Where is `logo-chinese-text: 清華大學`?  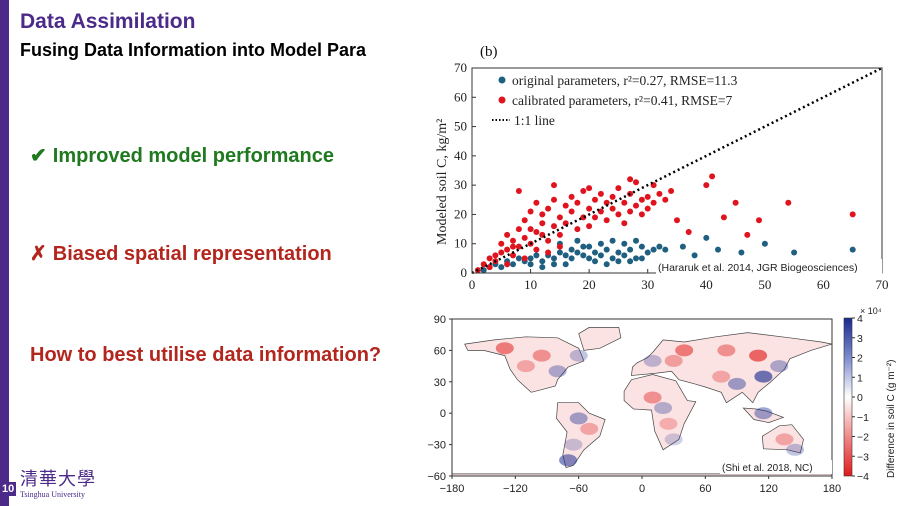 logo-chinese-text: 清華大學 is located at coordinates (58, 479).